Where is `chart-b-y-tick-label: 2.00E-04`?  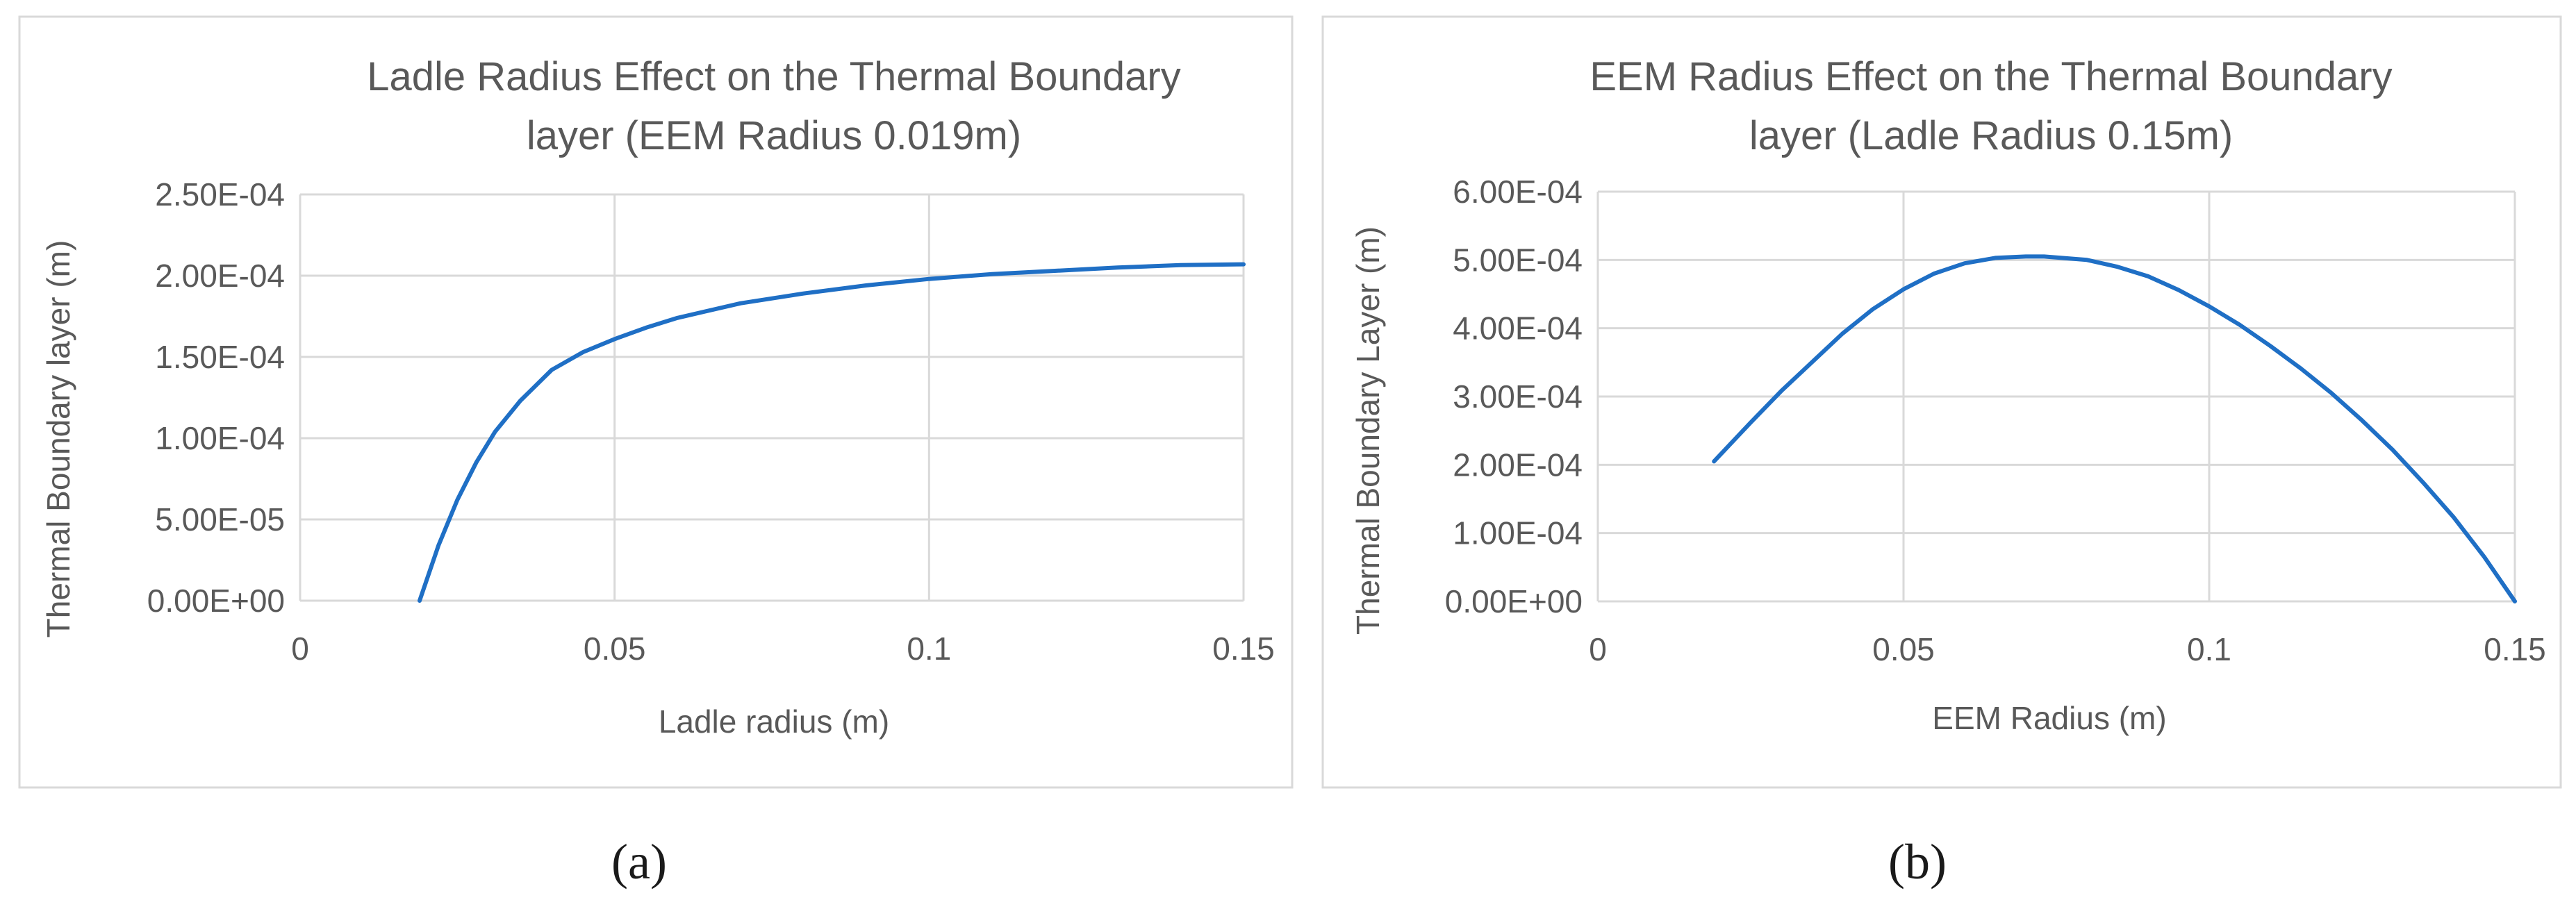 chart-b-y-tick-label: 2.00E-04 is located at coordinates (1518, 465).